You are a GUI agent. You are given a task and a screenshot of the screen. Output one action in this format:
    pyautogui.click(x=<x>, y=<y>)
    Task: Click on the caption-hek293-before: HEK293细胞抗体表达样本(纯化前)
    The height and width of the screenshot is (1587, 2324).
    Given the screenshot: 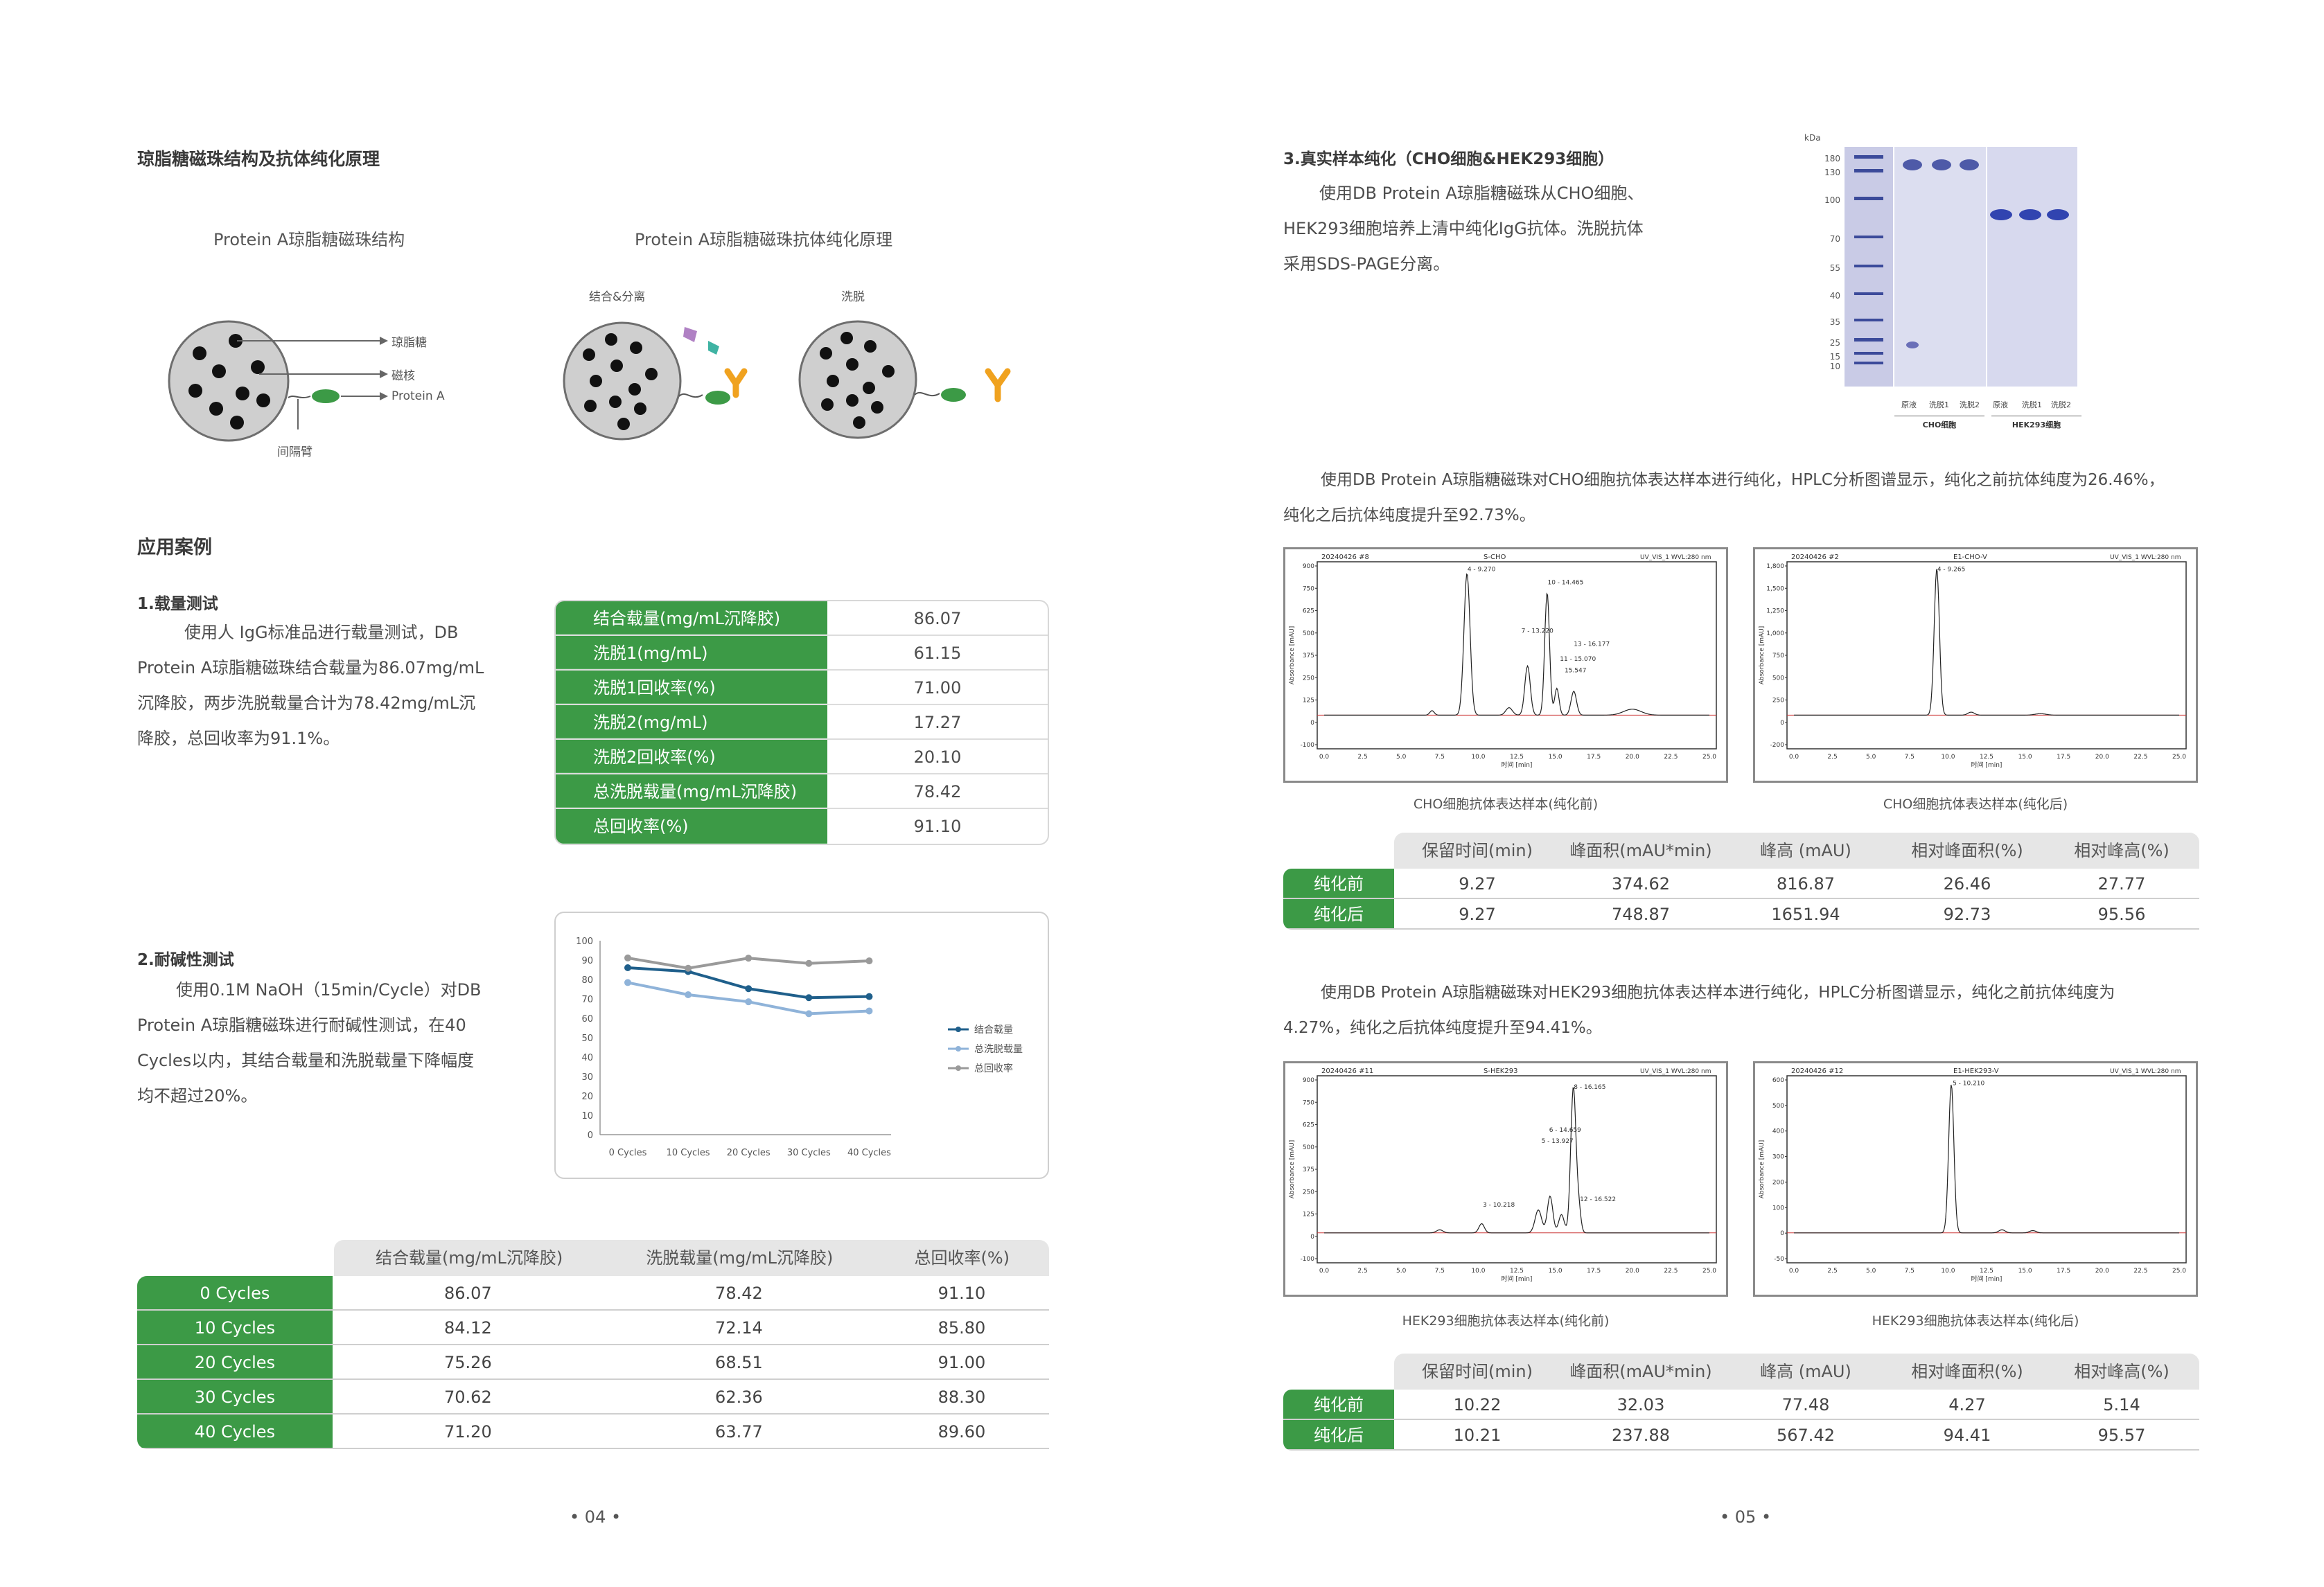 What is the action you would take?
    pyautogui.click(x=1506, y=1321)
    